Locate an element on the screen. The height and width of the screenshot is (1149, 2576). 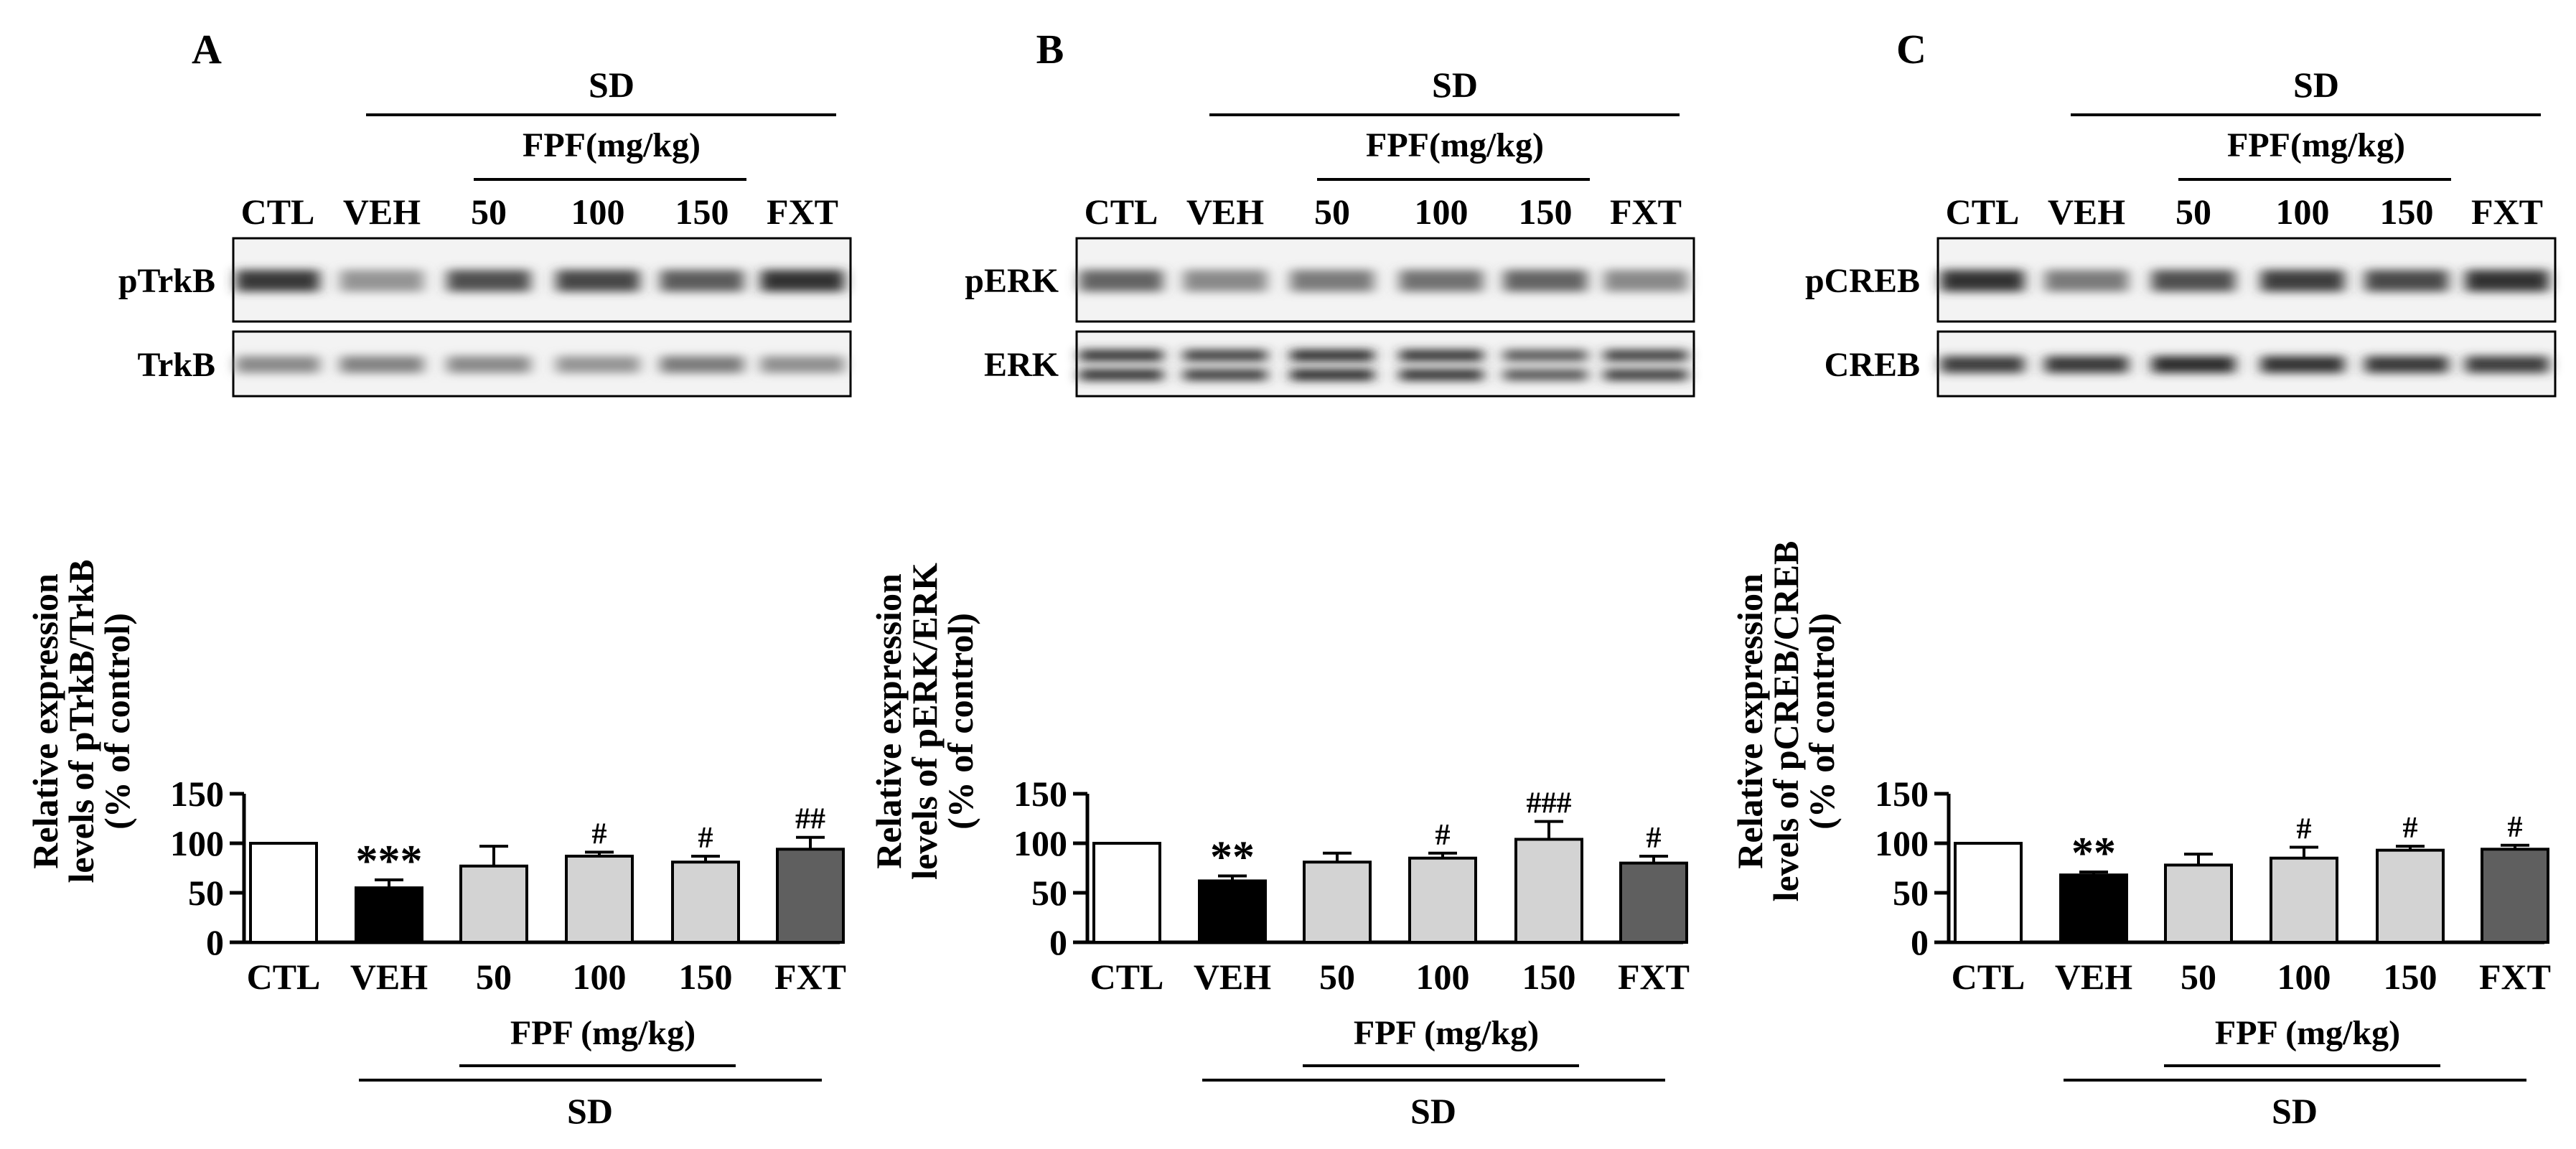
y-axis-label: Relative expression is located at coordinates (1750, 721).